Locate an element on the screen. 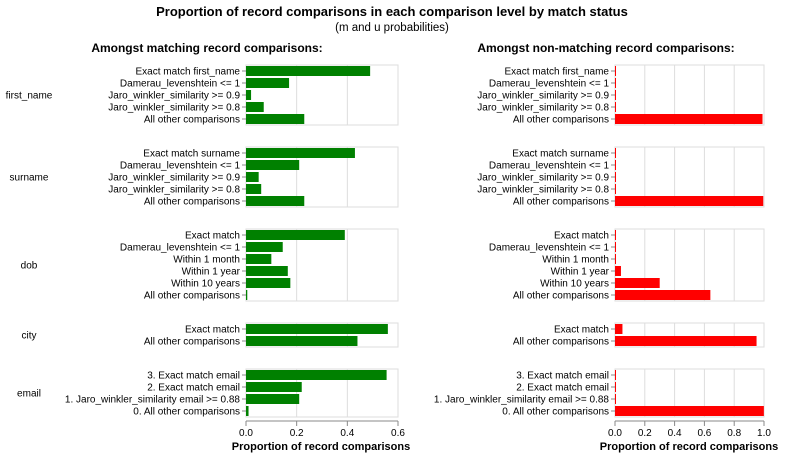 Image resolution: width=785 pixels, height=456 pixels. row-label-non-matching-city-0: Exact match is located at coordinates (581, 330).